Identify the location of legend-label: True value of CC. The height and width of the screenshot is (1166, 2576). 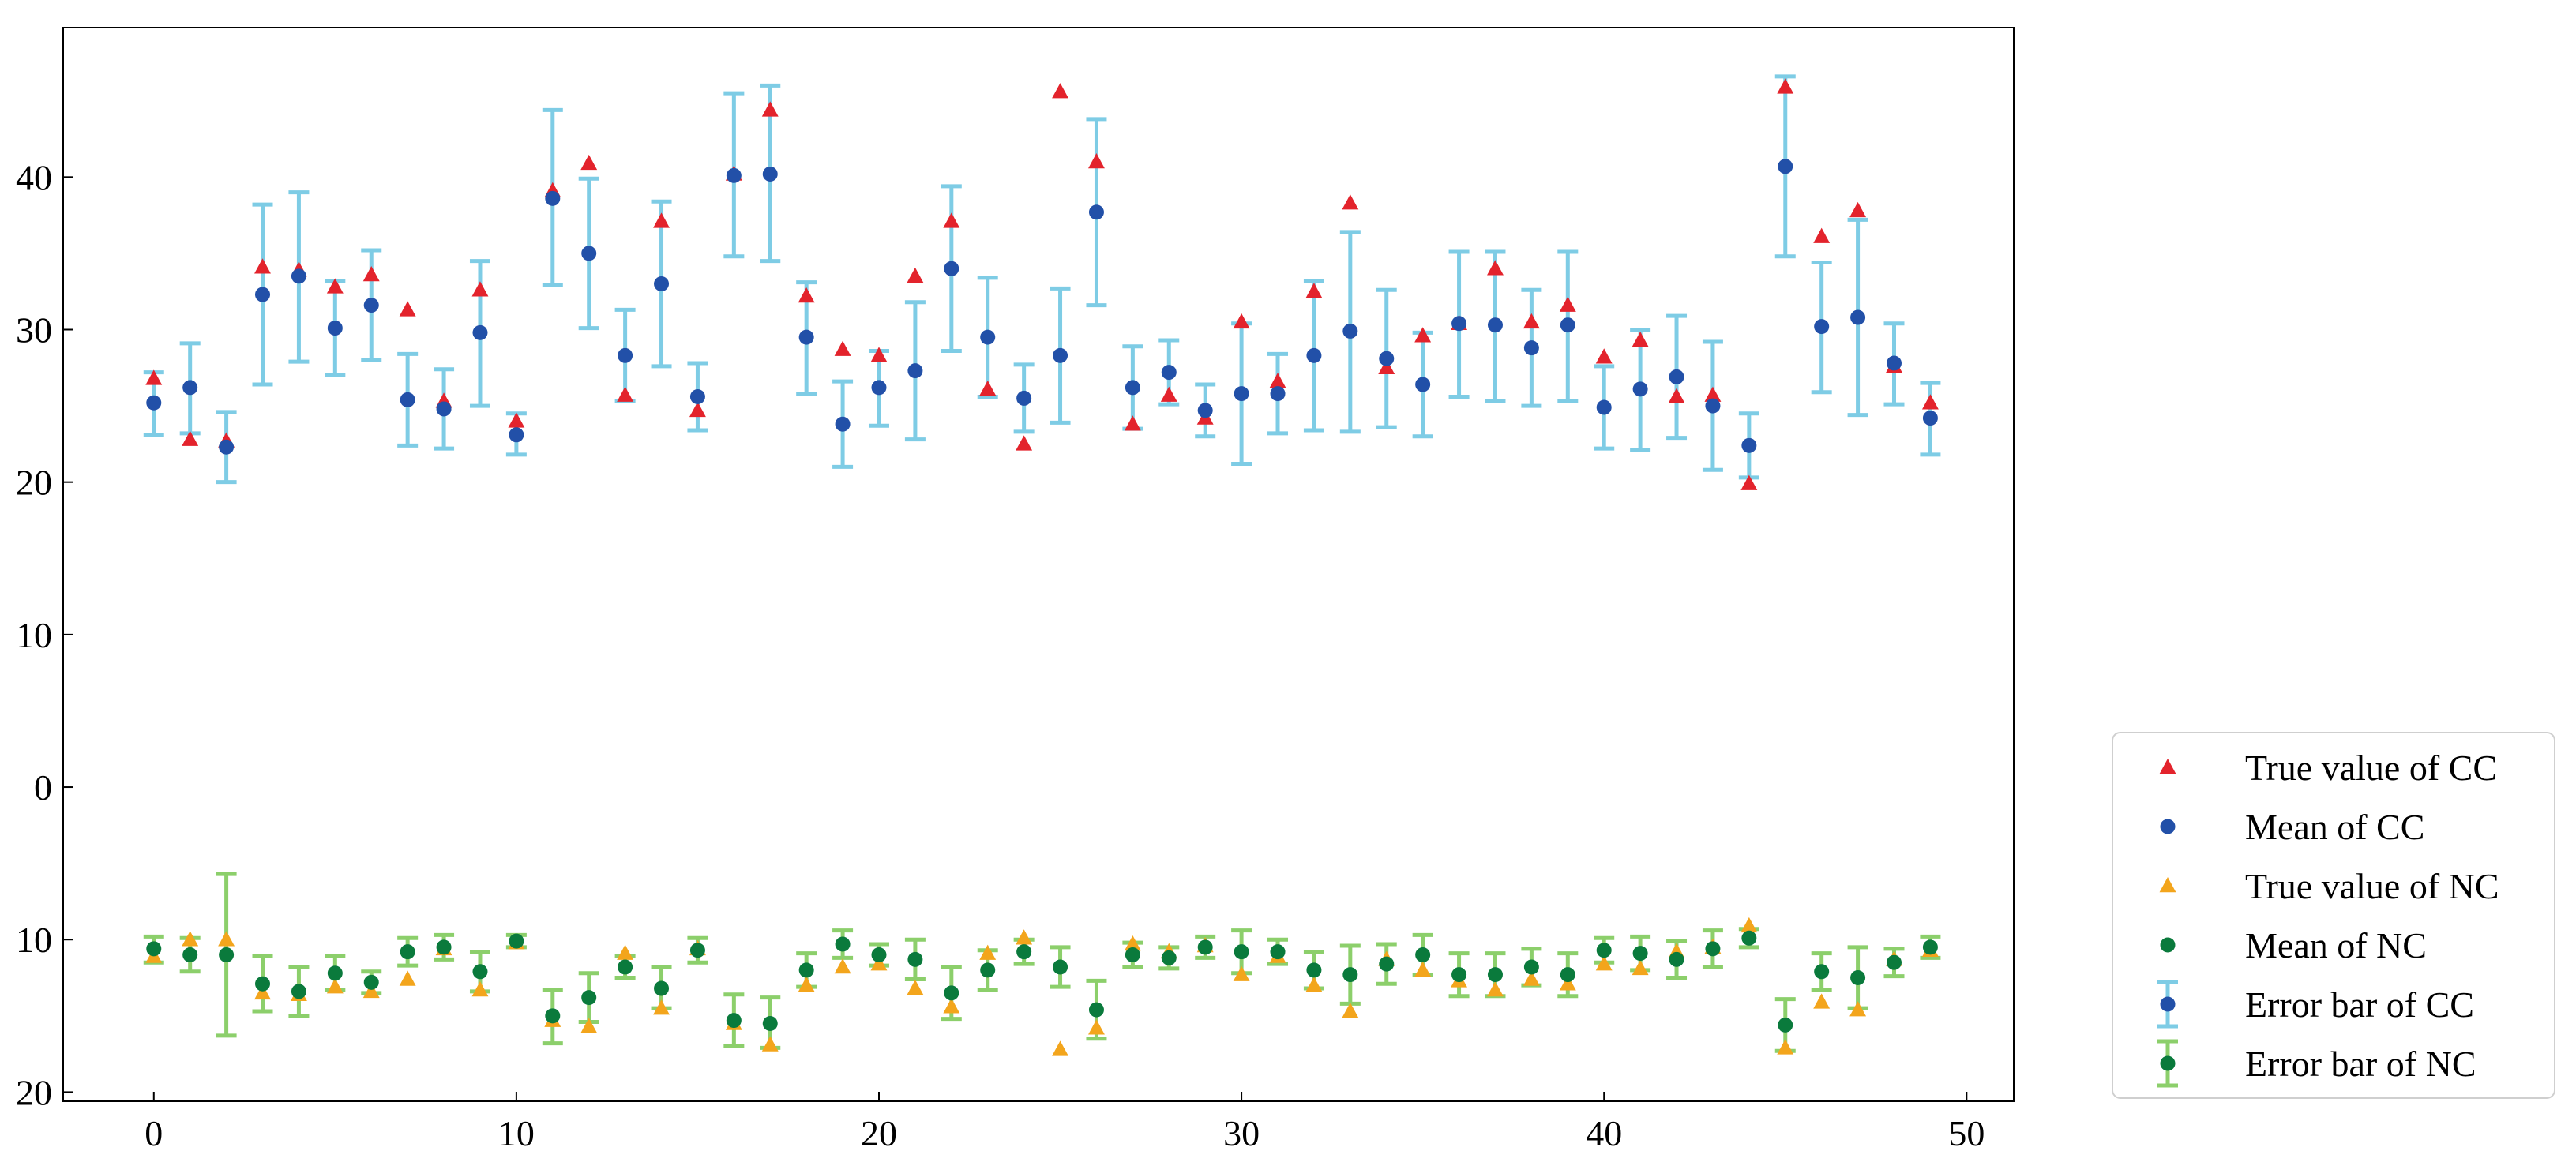
(2371, 768).